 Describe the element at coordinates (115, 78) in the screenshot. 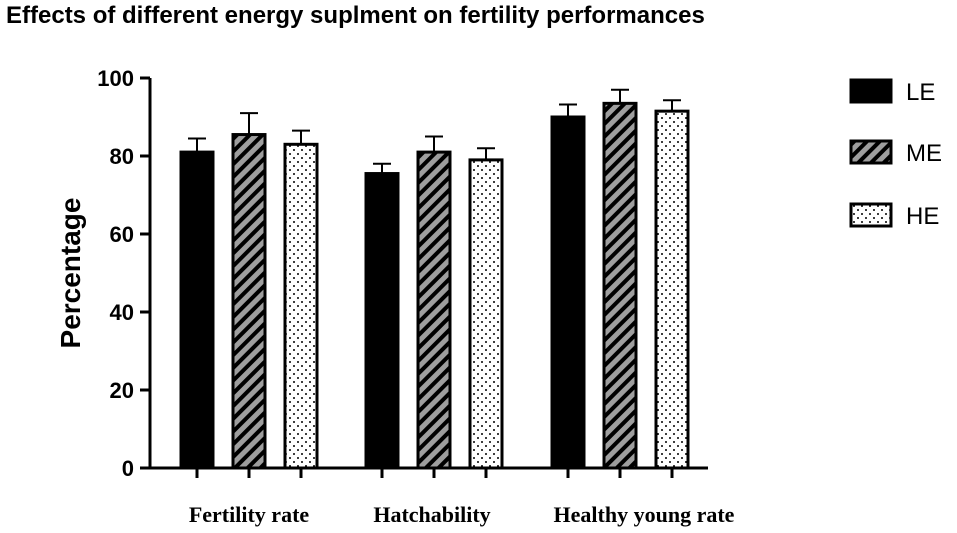

I see `y-tick-label: 100` at that location.